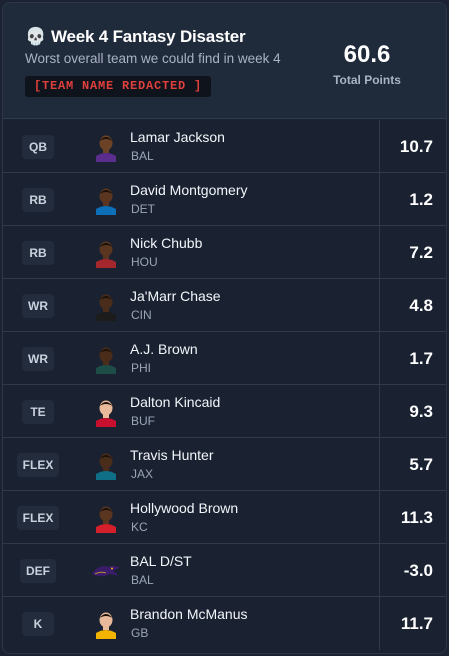 The height and width of the screenshot is (656, 449). I want to click on player-points: 11.7, so click(416, 623).